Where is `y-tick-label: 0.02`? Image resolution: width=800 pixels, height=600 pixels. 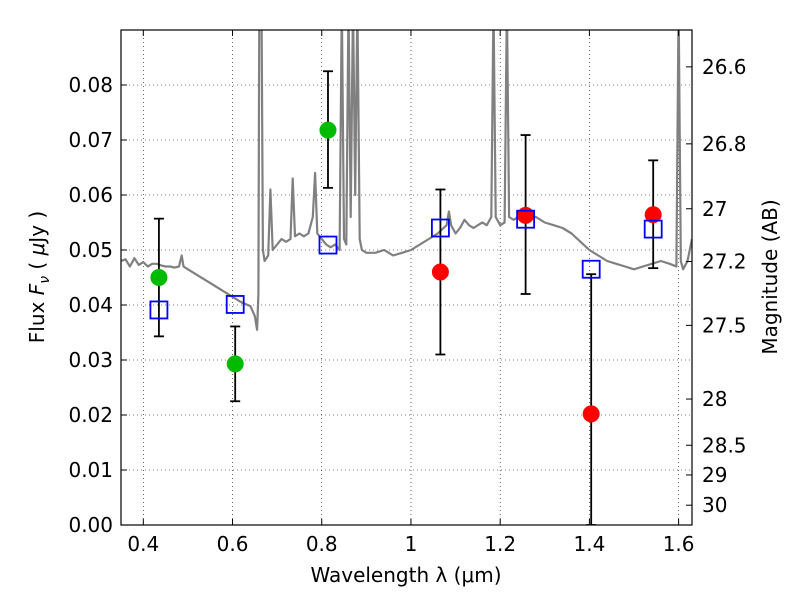 y-tick-label: 0.02 is located at coordinates (90, 415).